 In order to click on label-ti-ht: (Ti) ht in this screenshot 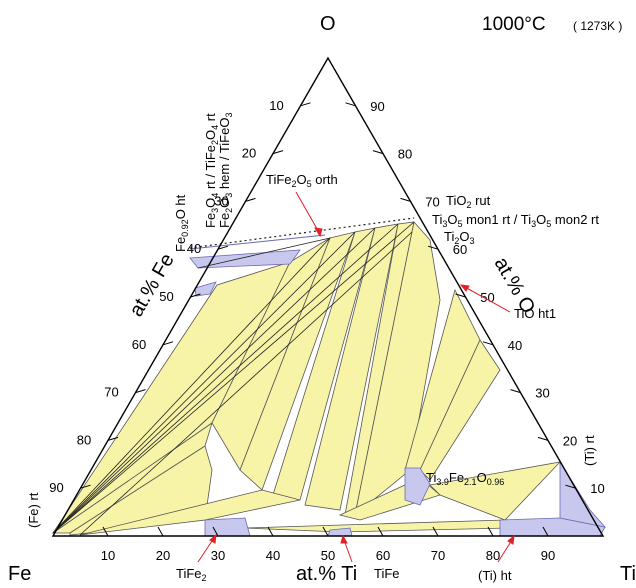, I will do `click(495, 575)`.